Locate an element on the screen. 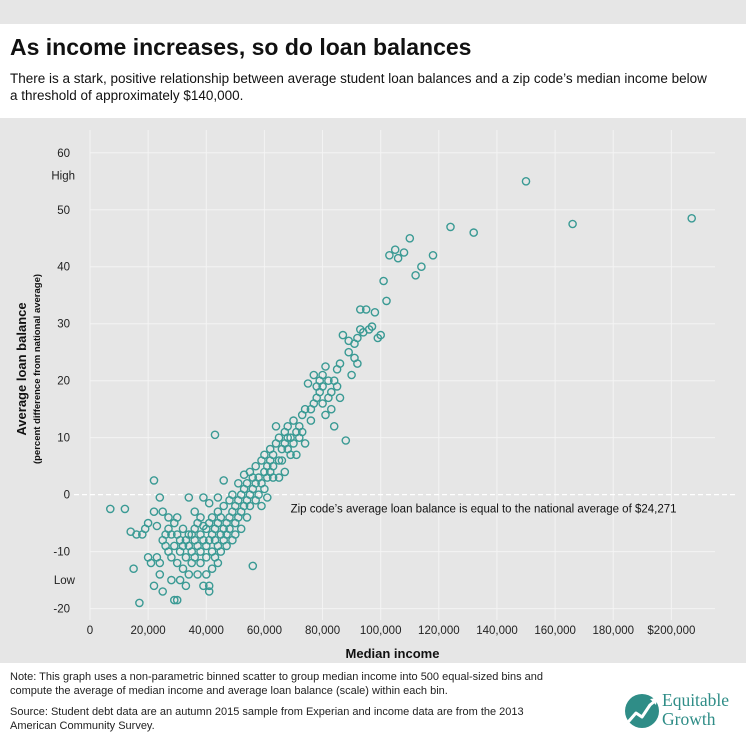 The height and width of the screenshot is (744, 746). x-tick-label: 60,000 is located at coordinates (264, 631).